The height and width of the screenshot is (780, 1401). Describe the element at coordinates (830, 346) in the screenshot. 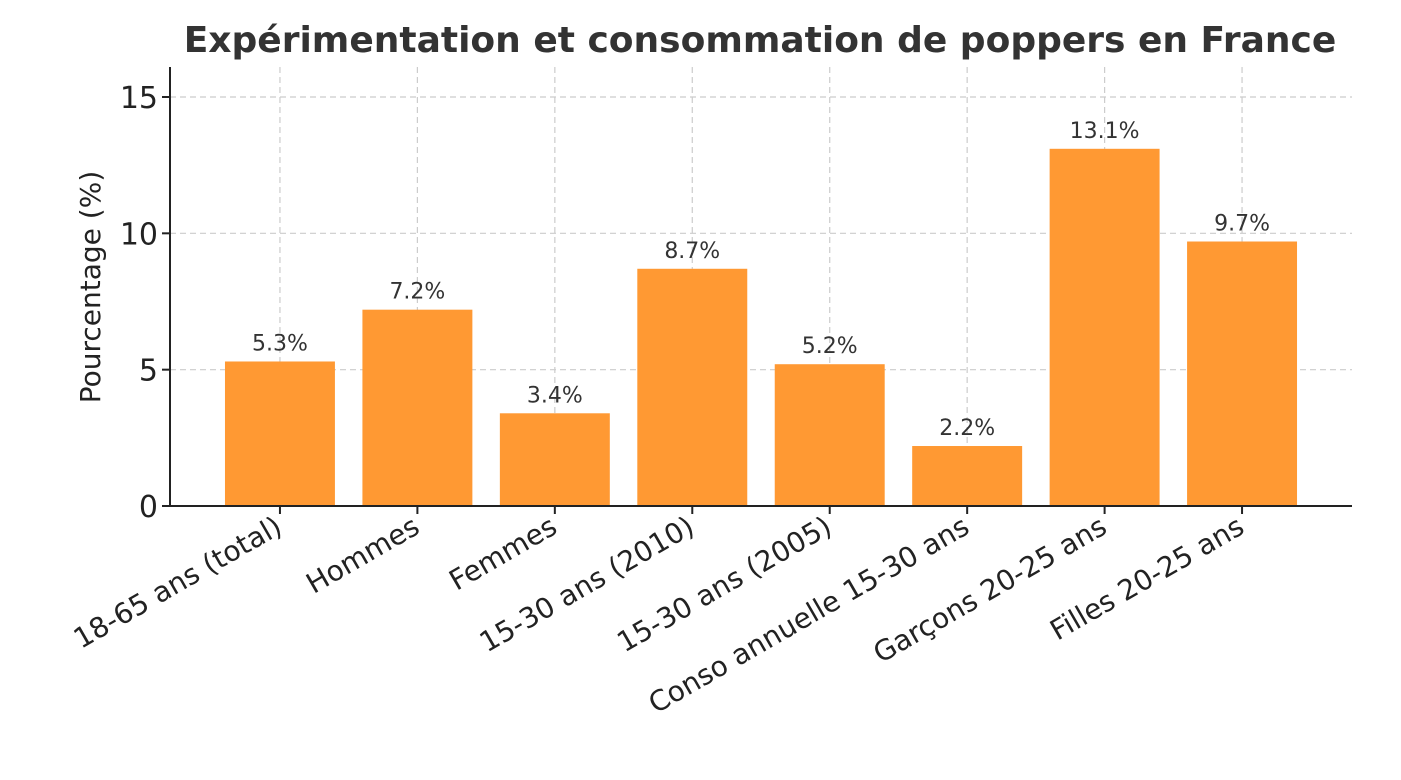

I see `data-label: 5.2%` at that location.